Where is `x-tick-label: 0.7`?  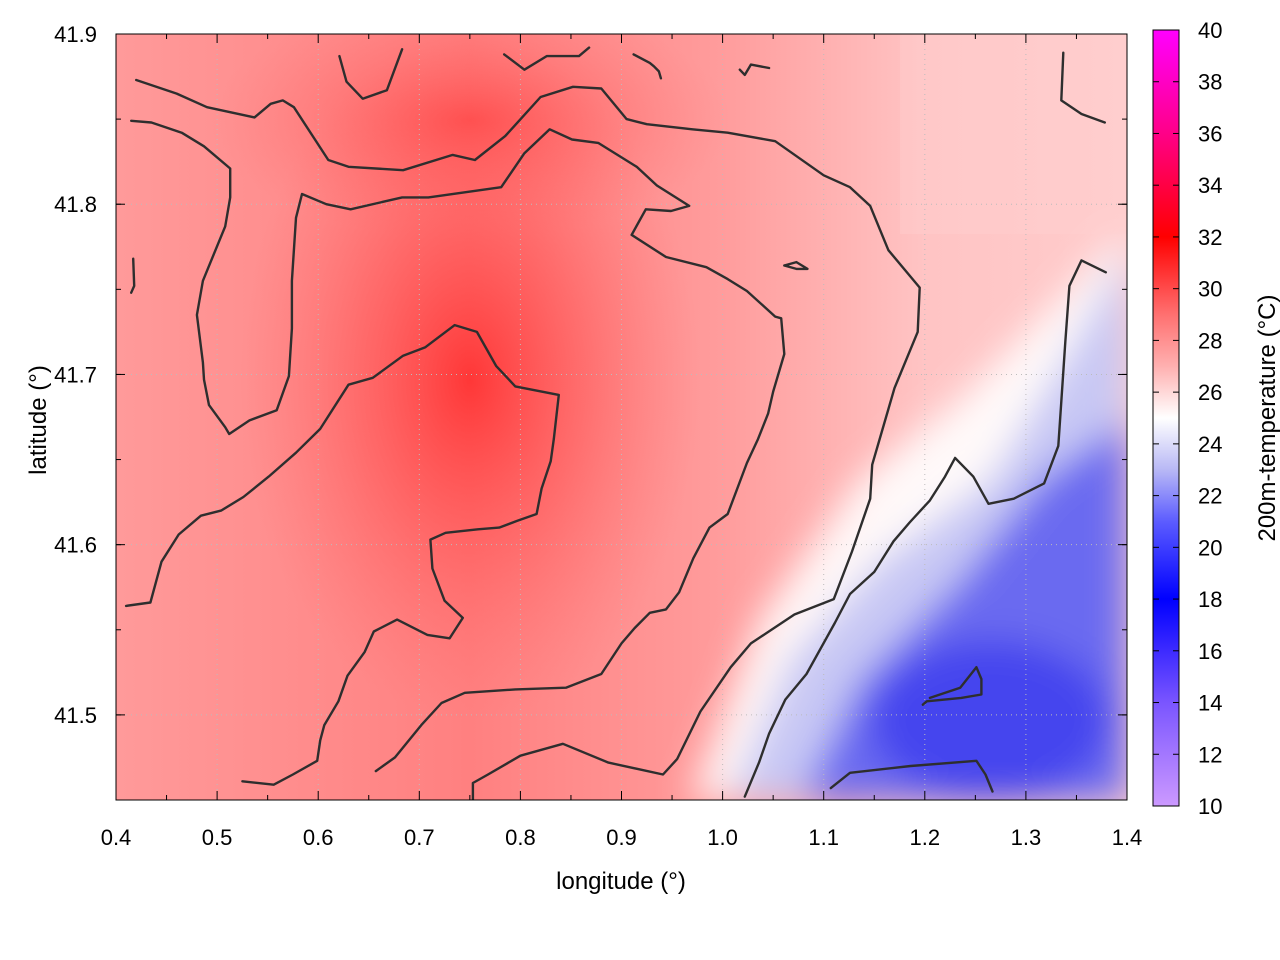
x-tick-label: 0.7 is located at coordinates (419, 837).